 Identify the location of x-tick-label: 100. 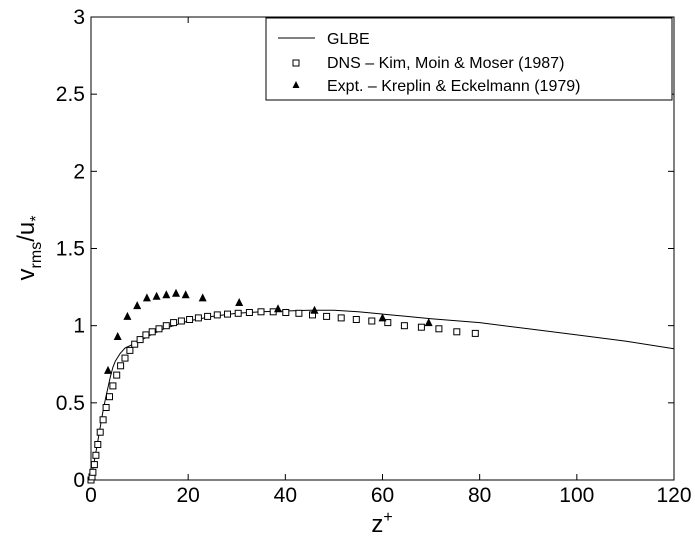
(576, 495).